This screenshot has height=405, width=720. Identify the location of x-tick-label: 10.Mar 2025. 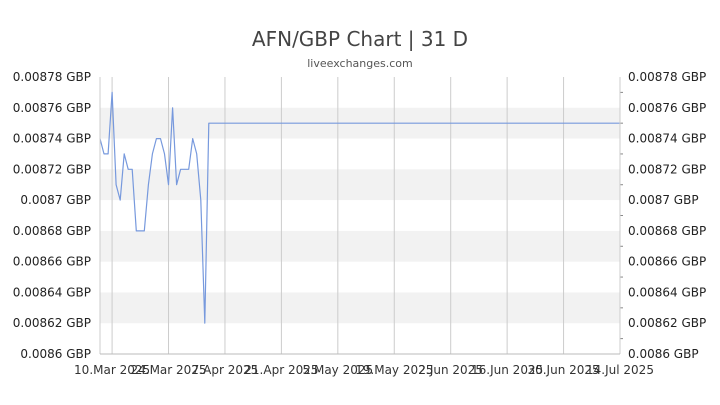
(112, 370).